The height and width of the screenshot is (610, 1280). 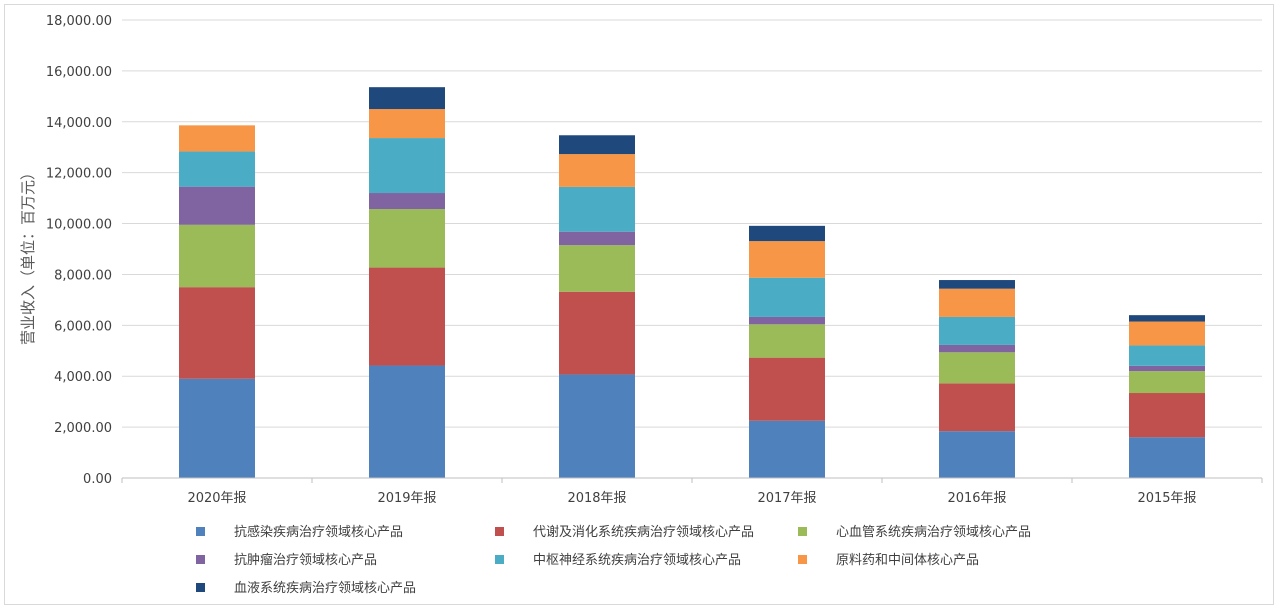 I want to click on y-tick-label: 10,000.00, so click(x=79, y=225).